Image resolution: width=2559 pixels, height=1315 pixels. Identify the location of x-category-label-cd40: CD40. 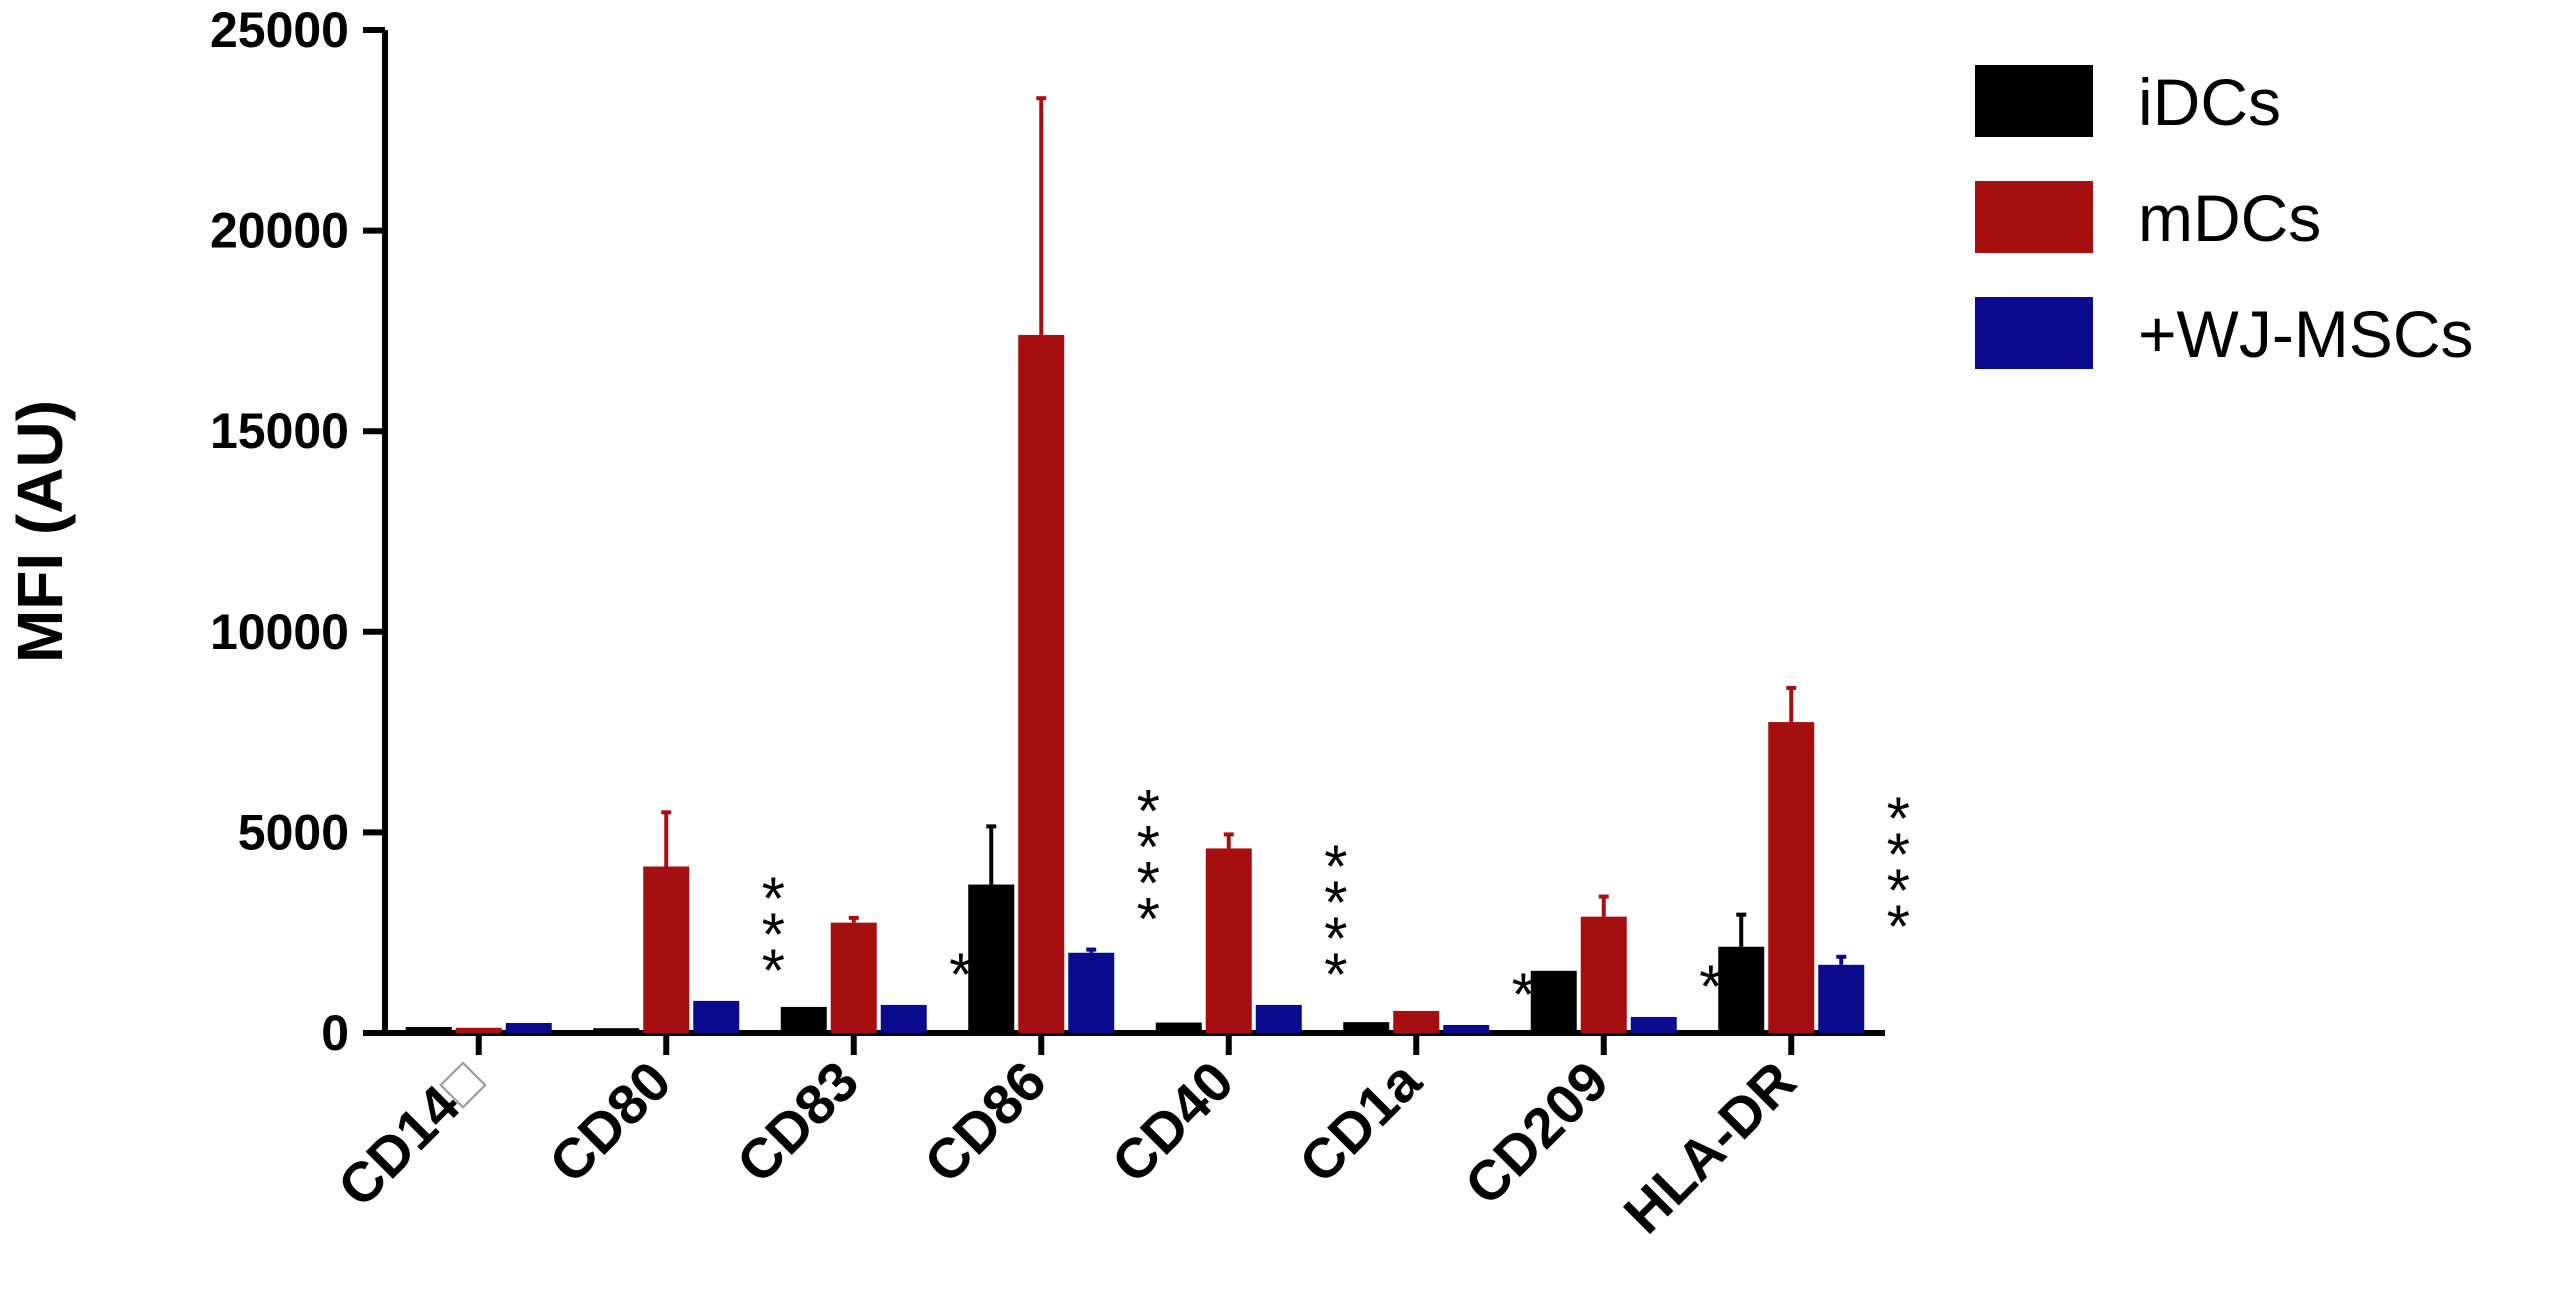
(1172, 1122).